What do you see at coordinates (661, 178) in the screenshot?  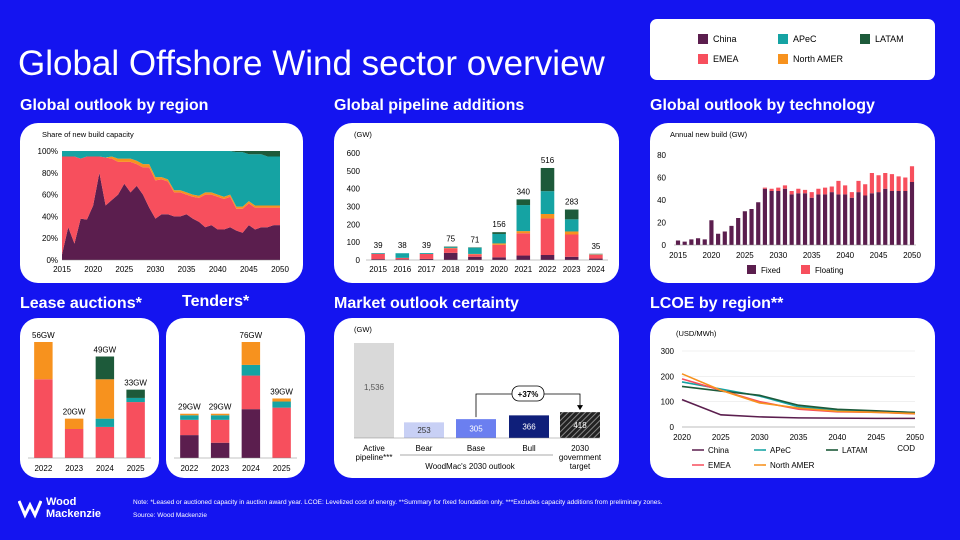 I see `y-tick-label: 60` at bounding box center [661, 178].